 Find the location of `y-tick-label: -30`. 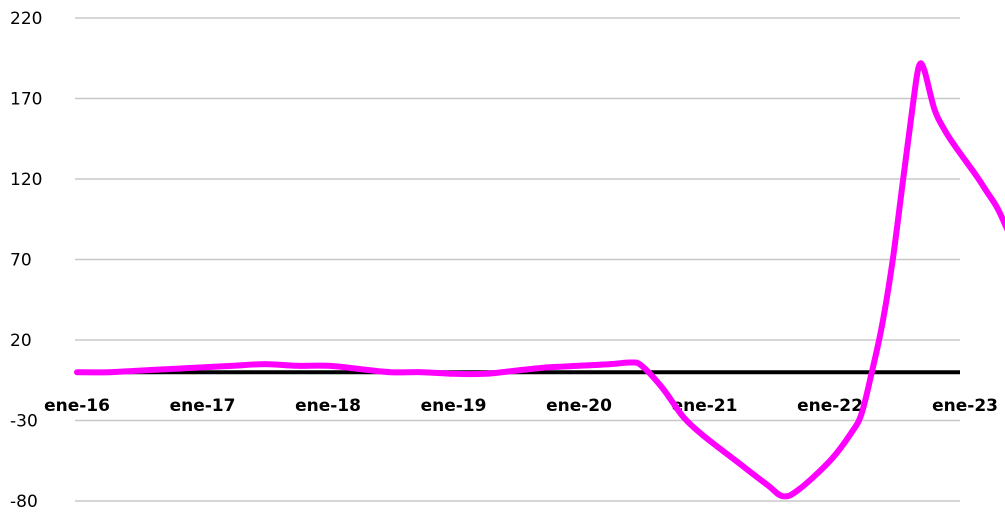

y-tick-label: -30 is located at coordinates (24, 422).